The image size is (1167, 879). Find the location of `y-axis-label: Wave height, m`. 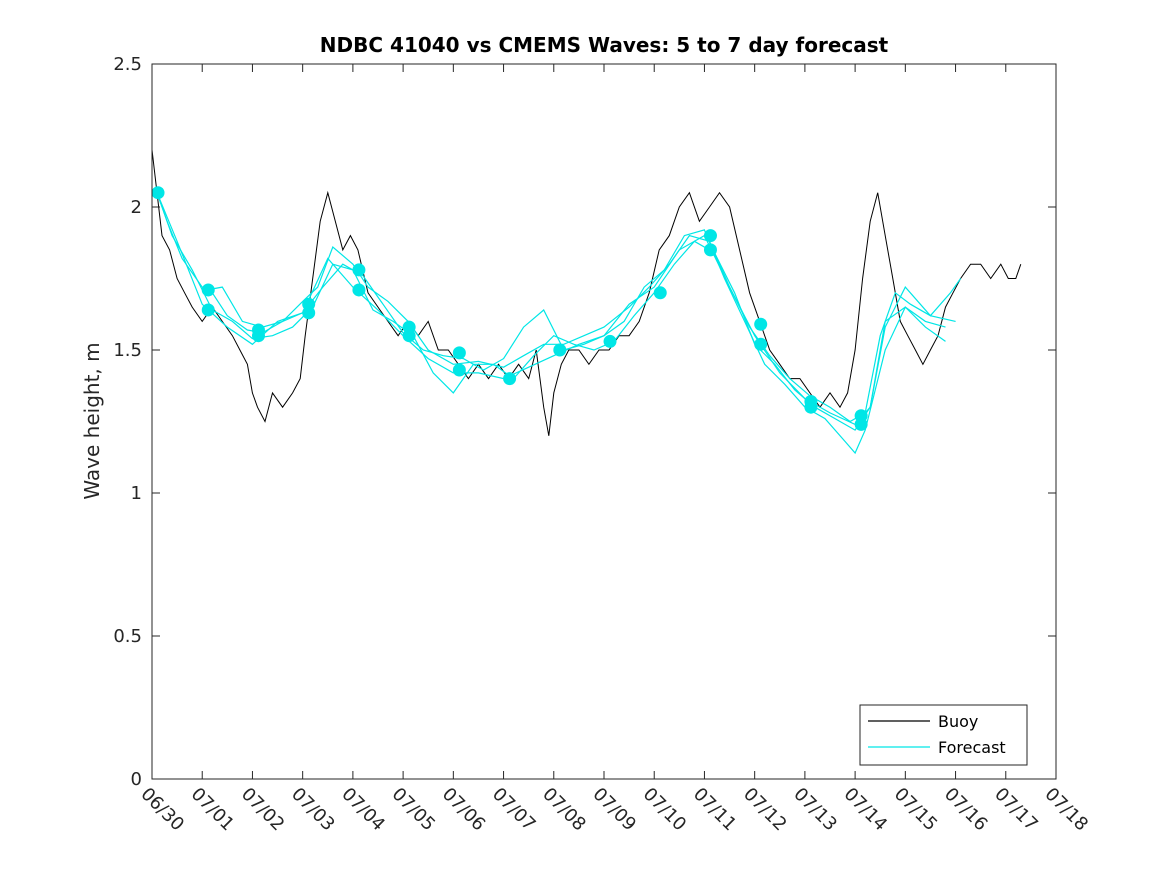

y-axis-label: Wave height, m is located at coordinates (92, 420).